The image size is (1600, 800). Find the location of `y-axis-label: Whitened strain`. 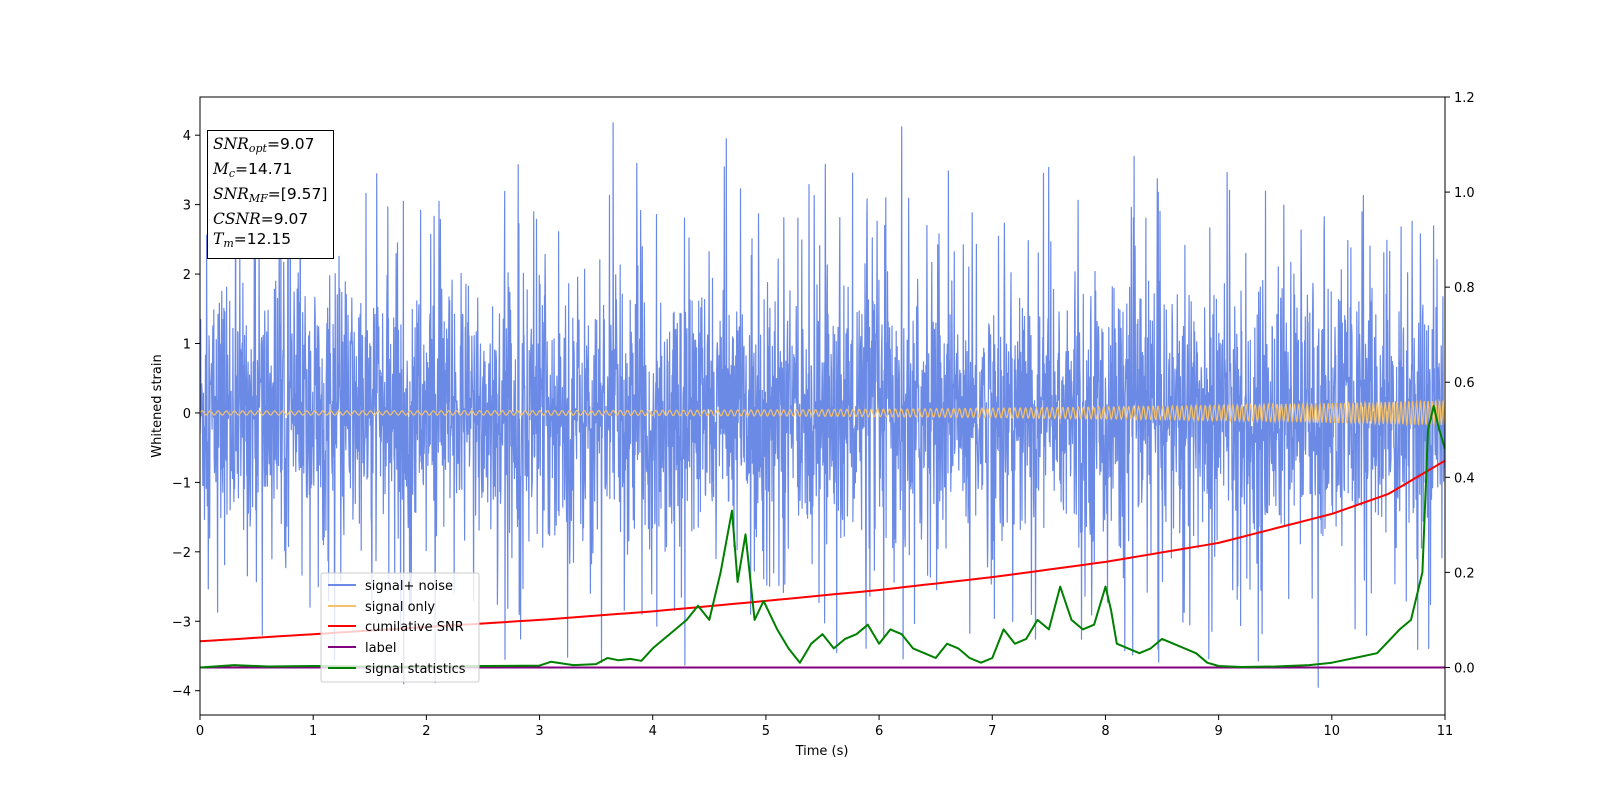

y-axis-label: Whitened strain is located at coordinates (157, 405).